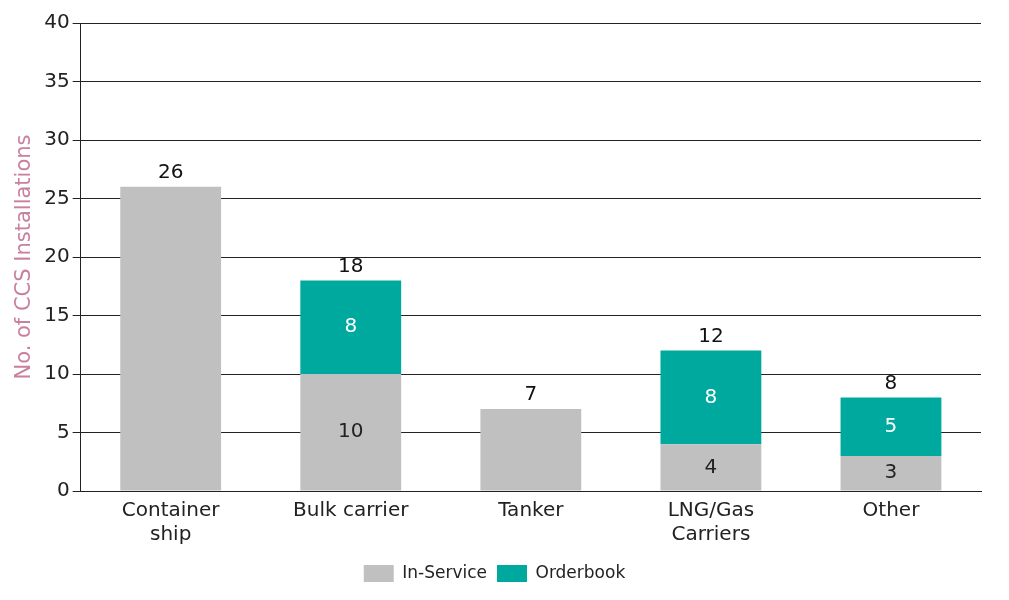 This screenshot has width=1009, height=600. What do you see at coordinates (57, 196) in the screenshot?
I see `y-tick-label: 25` at bounding box center [57, 196].